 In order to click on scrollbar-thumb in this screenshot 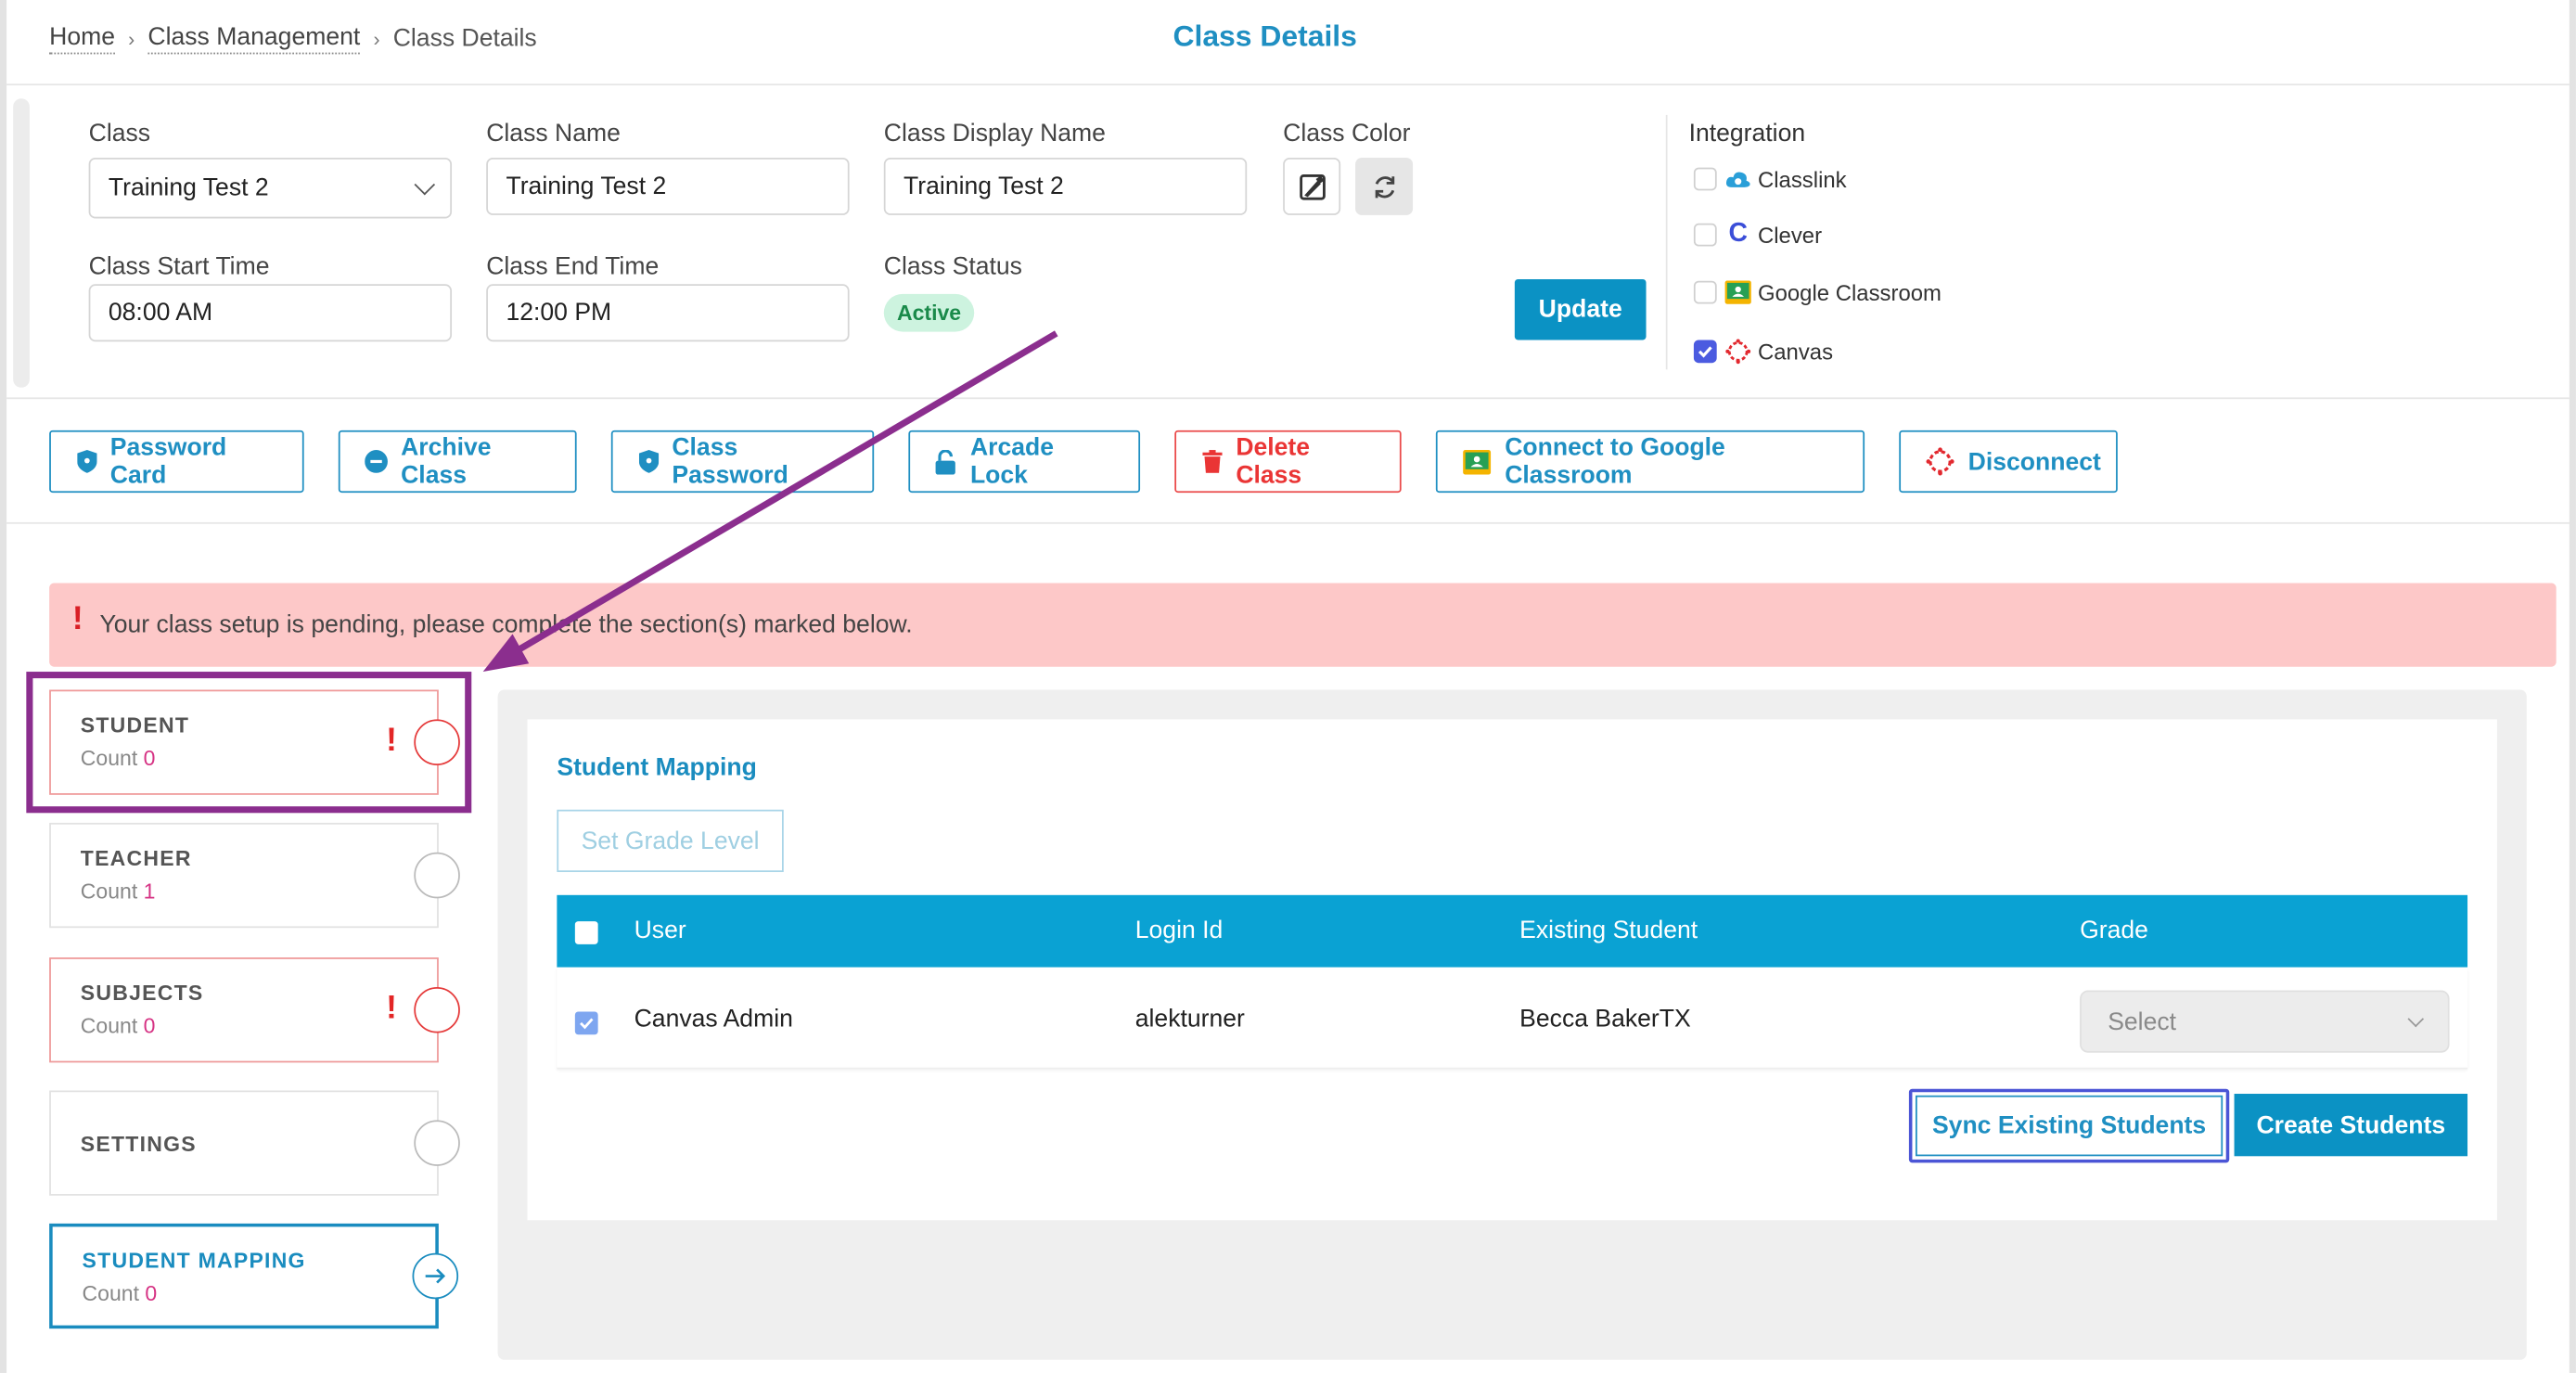, I will do `click(21, 243)`.